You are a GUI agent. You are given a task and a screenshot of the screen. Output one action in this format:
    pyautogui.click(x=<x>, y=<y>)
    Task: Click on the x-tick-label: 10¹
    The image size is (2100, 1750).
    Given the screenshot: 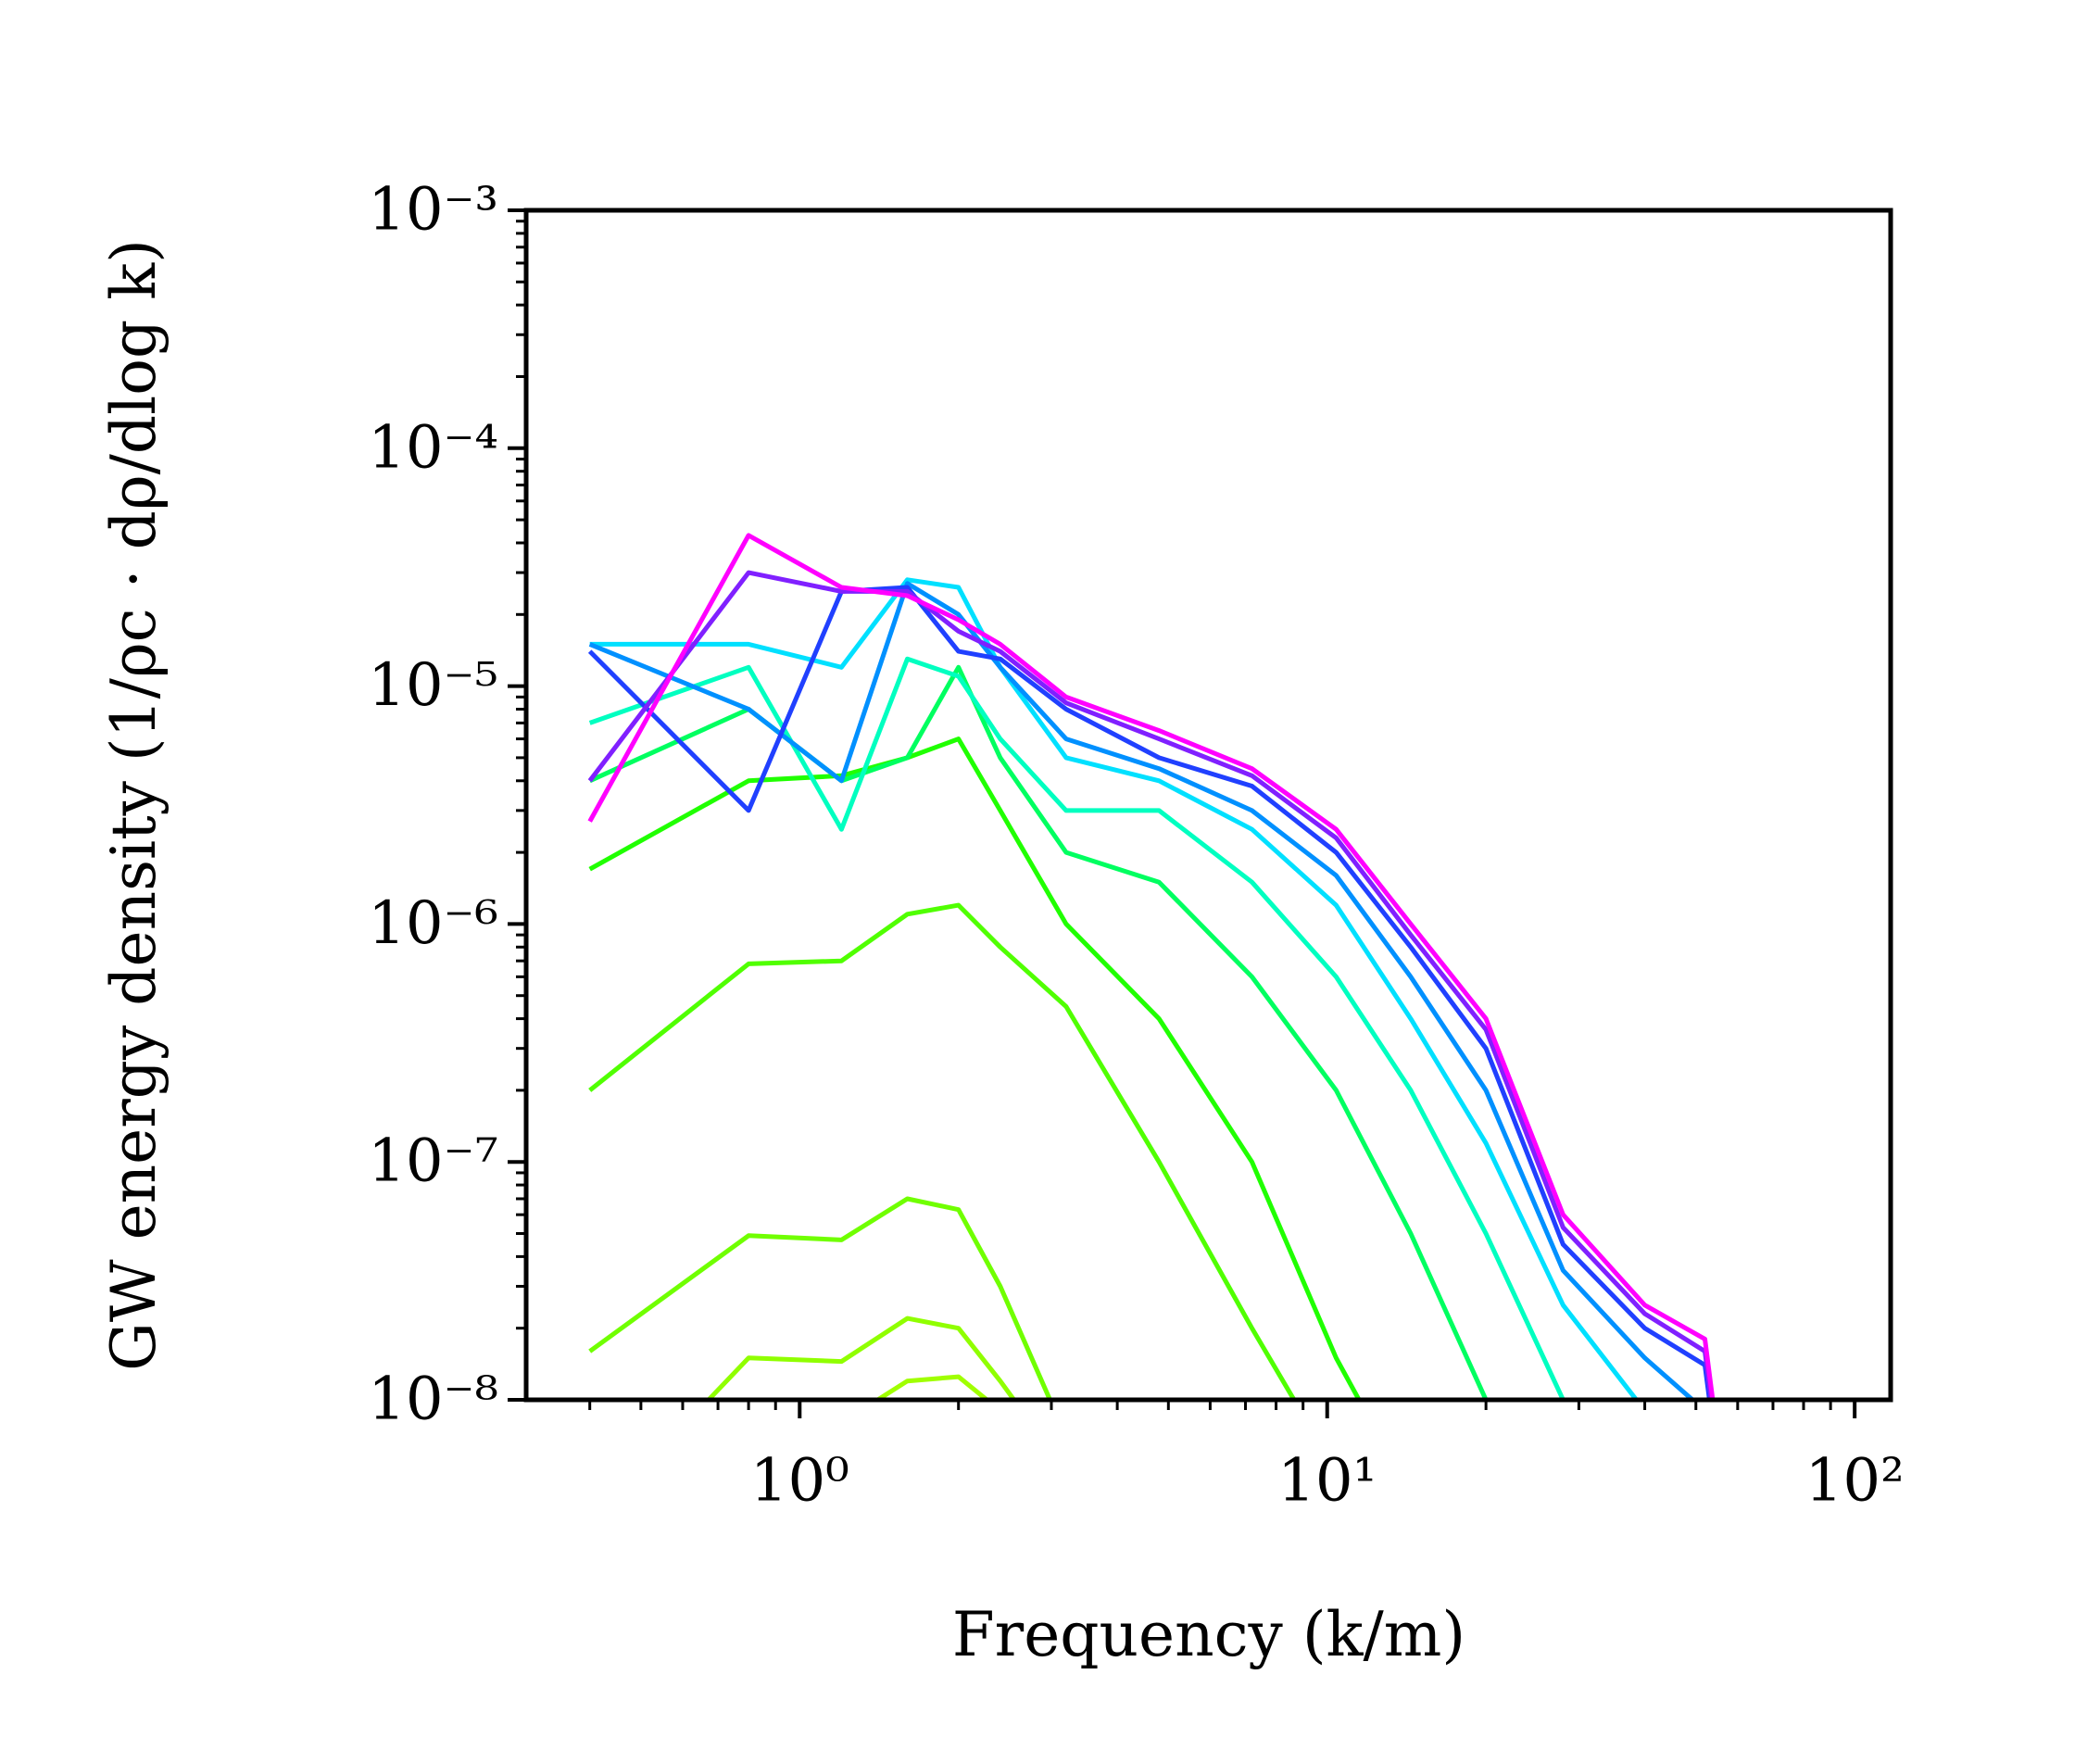 What is the action you would take?
    pyautogui.click(x=1327, y=1481)
    